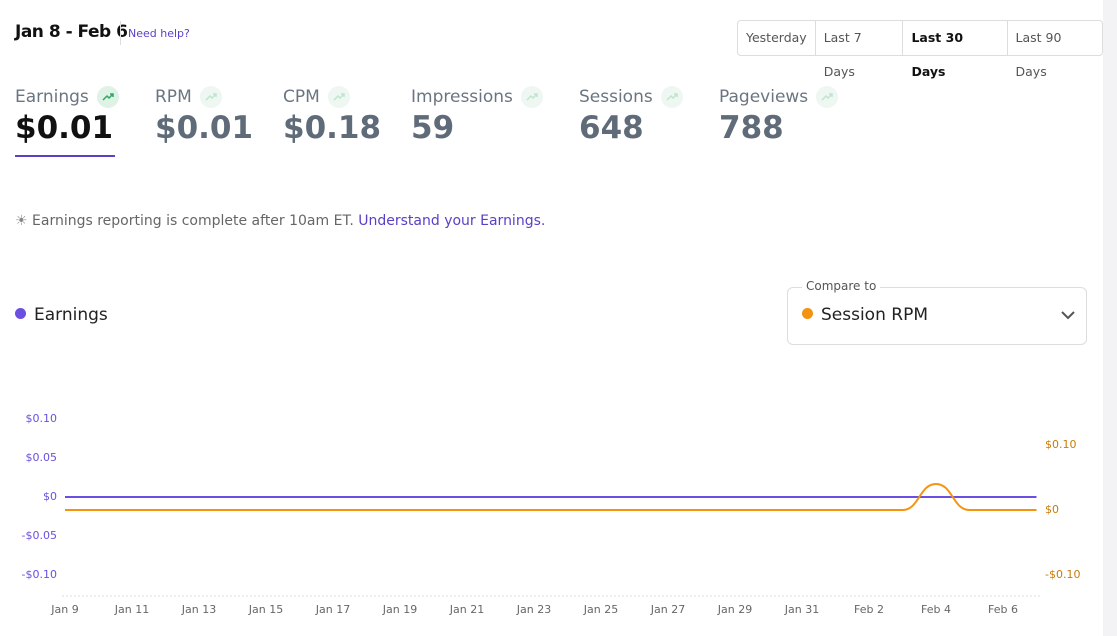  I want to click on x-tick-label: Jan 25, so click(600, 609).